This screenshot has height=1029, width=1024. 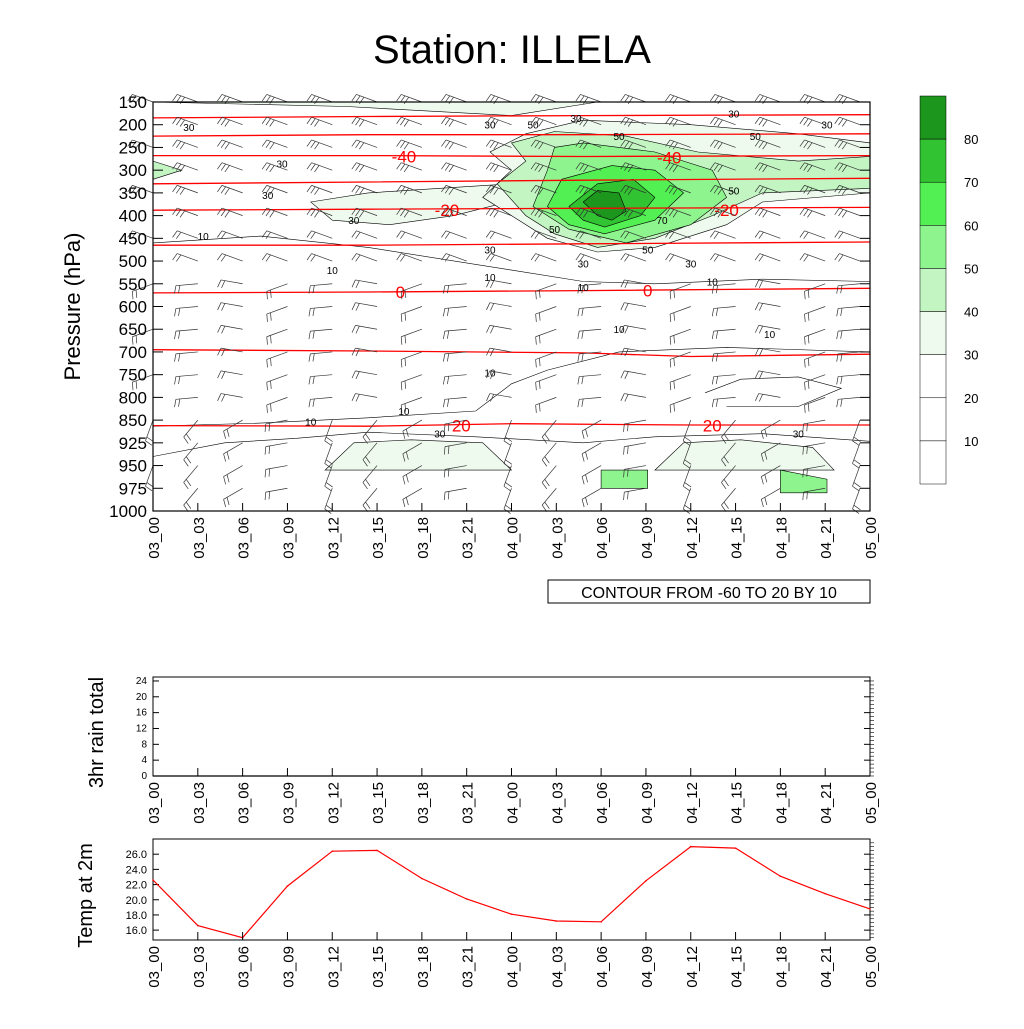 I want to click on chart-title: Station: ILLELA, so click(x=512, y=50).